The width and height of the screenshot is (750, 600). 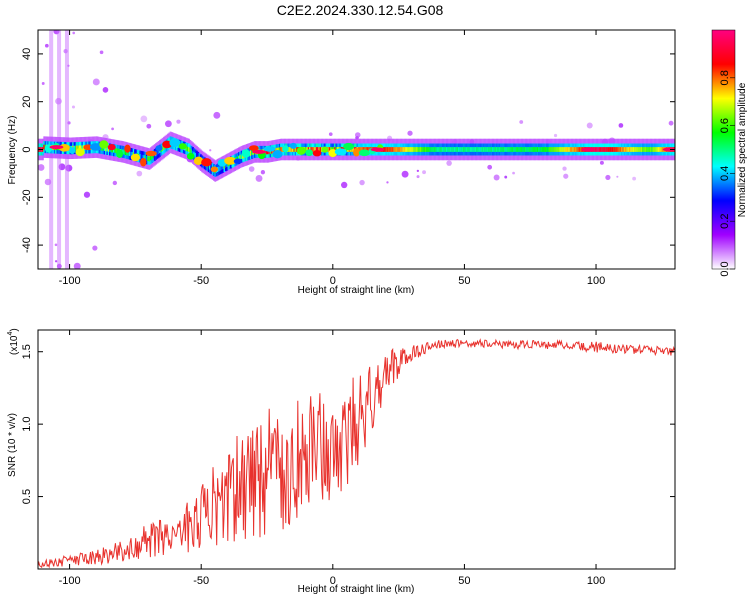 I want to click on spectrogram-x-tick-label: -100, so click(x=70, y=281).